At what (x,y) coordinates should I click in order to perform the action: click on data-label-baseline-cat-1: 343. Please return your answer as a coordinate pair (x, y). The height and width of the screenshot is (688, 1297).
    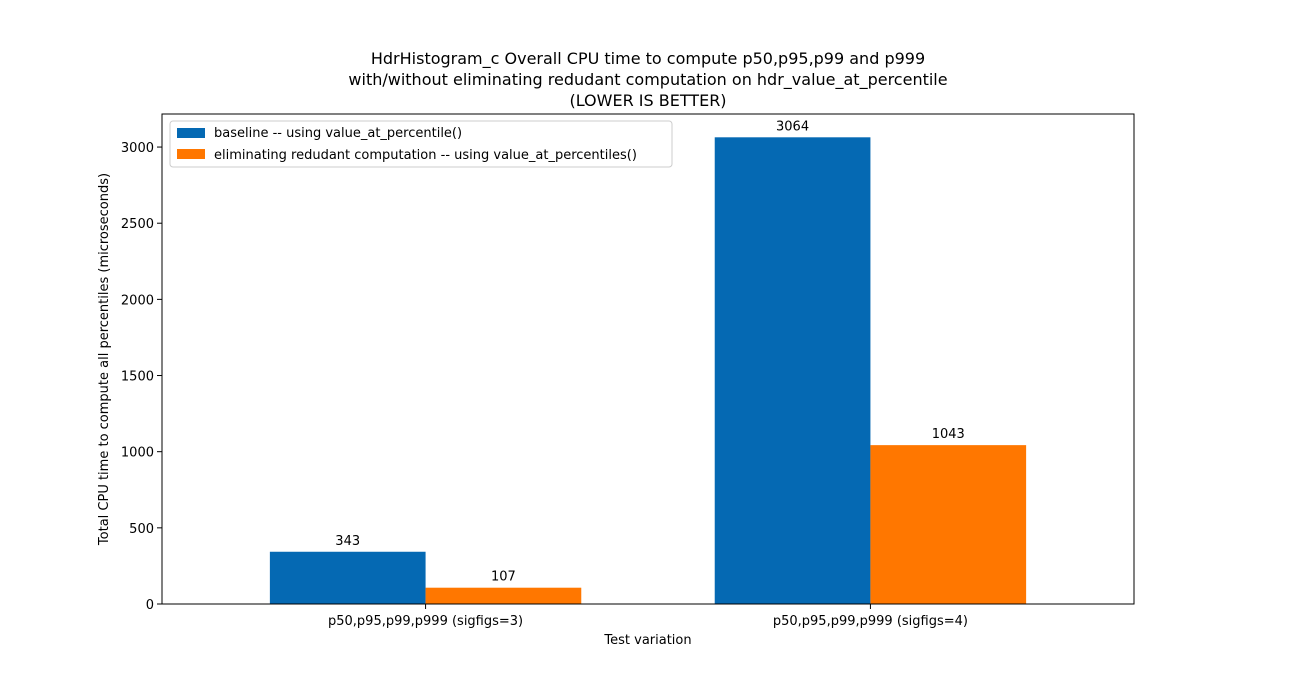
    Looking at the image, I should click on (347, 541).